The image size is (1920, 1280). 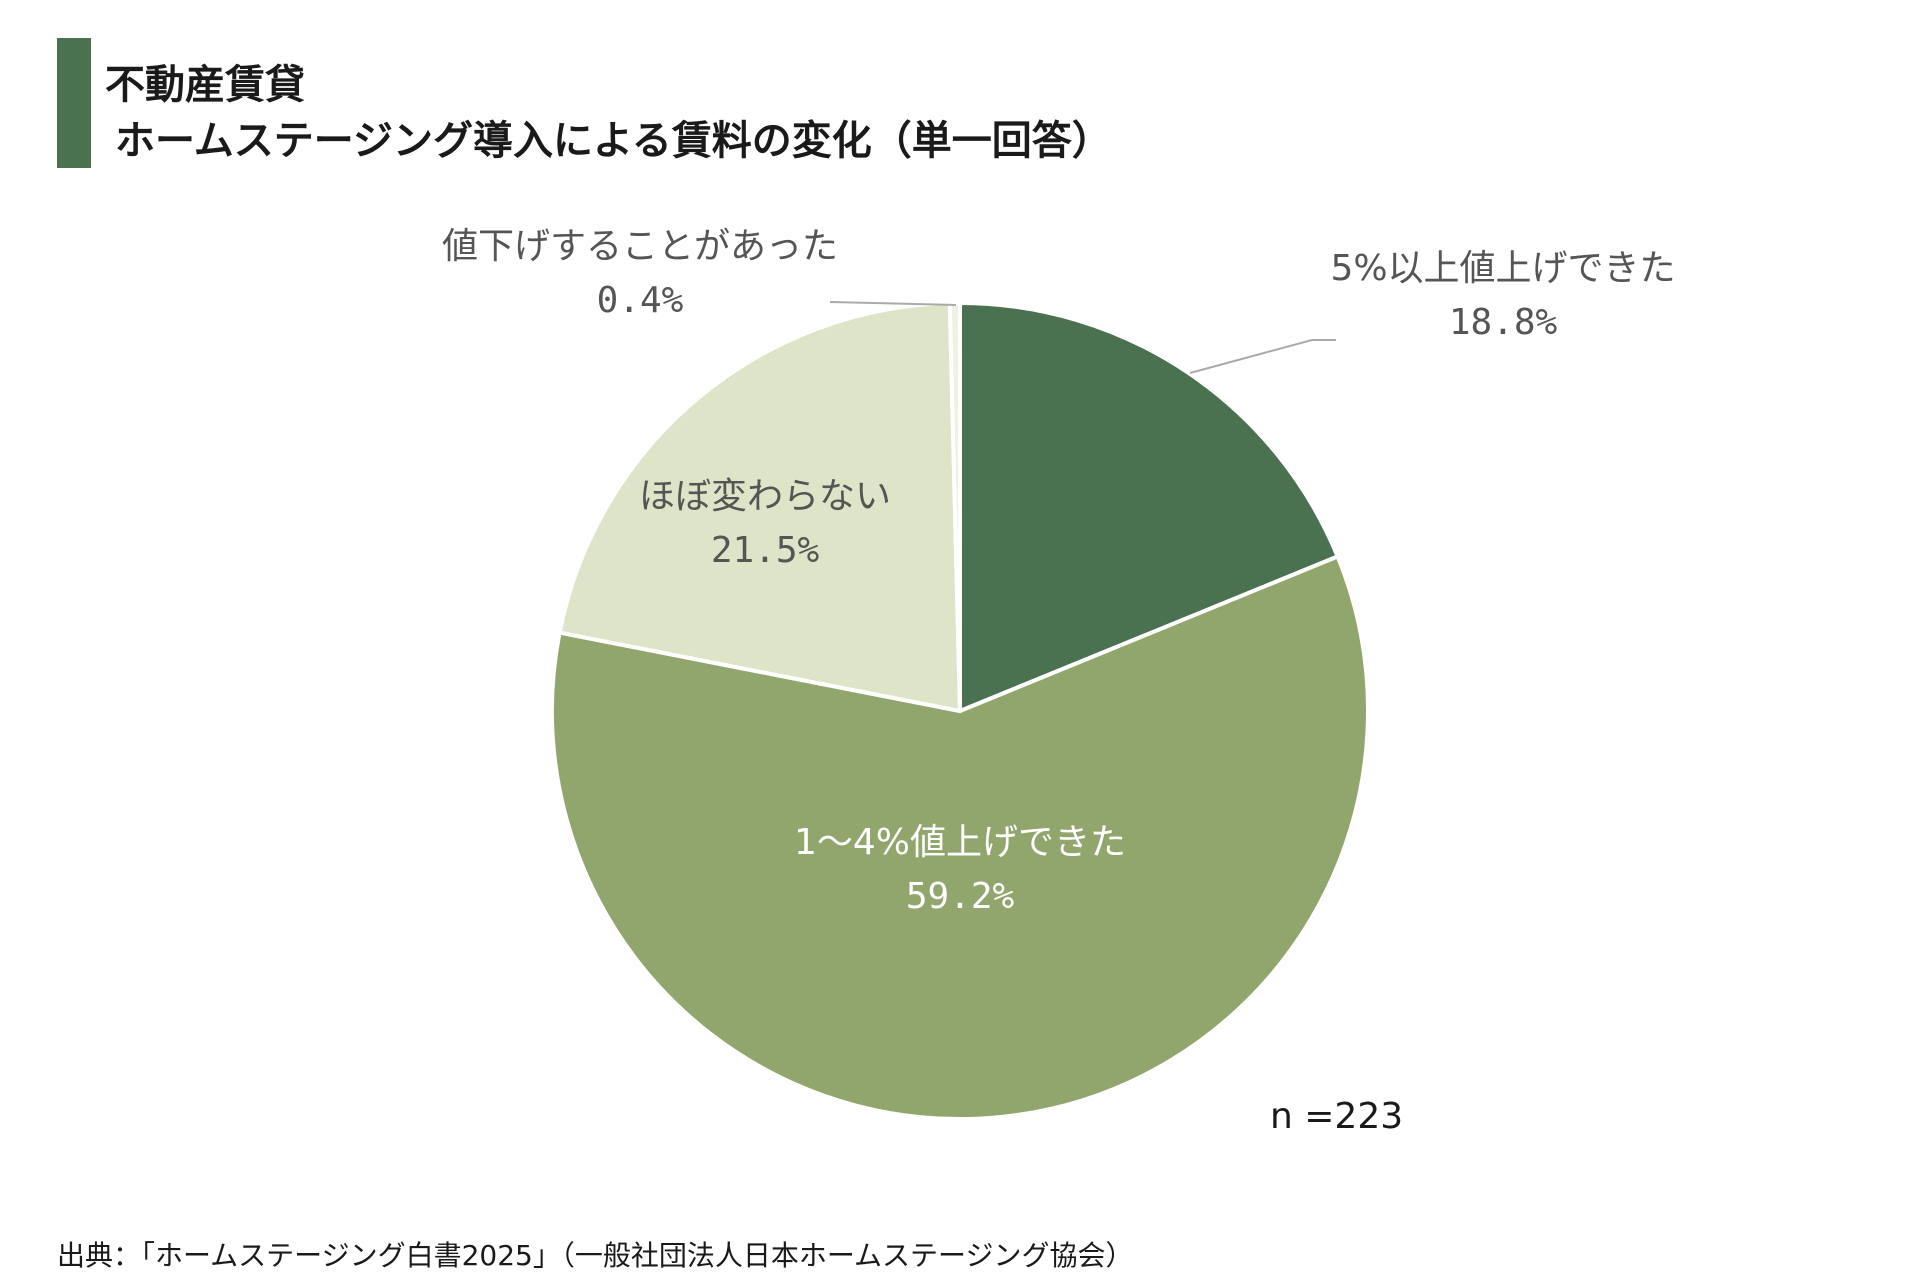 What do you see at coordinates (1502, 268) in the screenshot?
I see `slice-label-1: 5%以上値上げできた` at bounding box center [1502, 268].